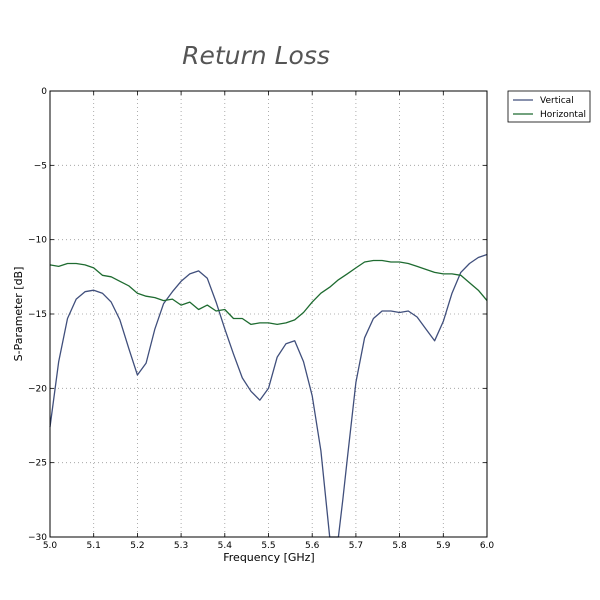 This screenshot has width=600, height=600. Describe the element at coordinates (268, 546) in the screenshot. I see `x-tick-label: 5.5` at that location.